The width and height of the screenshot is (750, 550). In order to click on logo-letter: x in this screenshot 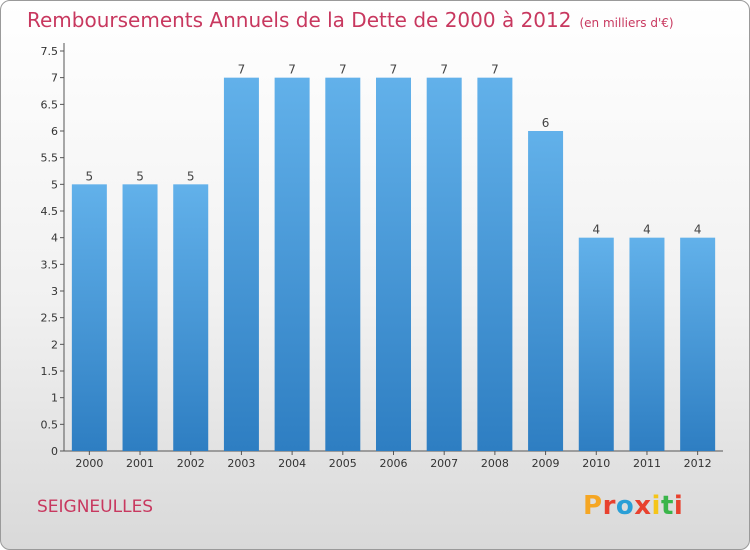, I will do `click(643, 506)`.